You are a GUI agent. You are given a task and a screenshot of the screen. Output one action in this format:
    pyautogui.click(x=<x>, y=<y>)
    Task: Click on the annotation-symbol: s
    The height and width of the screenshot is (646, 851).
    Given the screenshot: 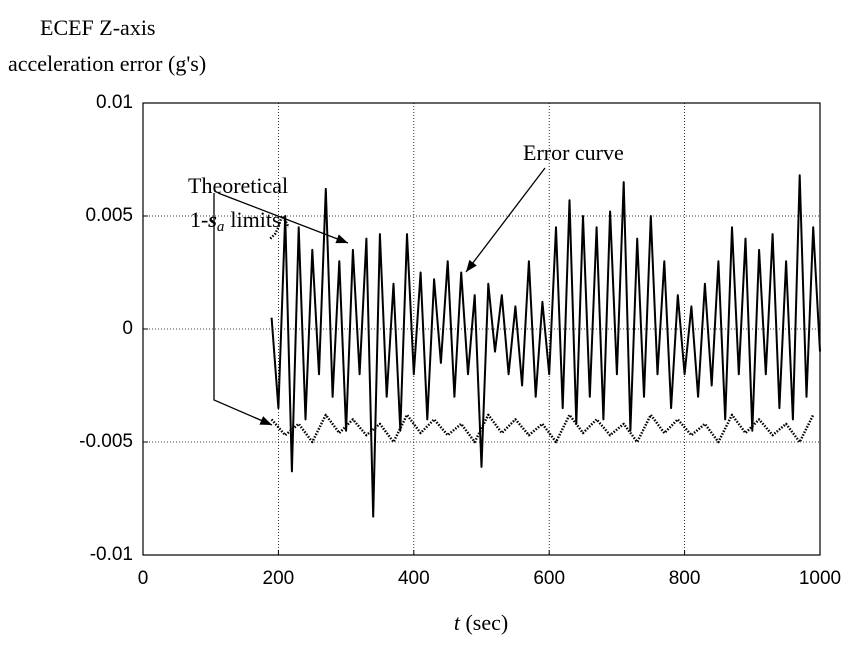 What is the action you would take?
    pyautogui.click(x=212, y=219)
    